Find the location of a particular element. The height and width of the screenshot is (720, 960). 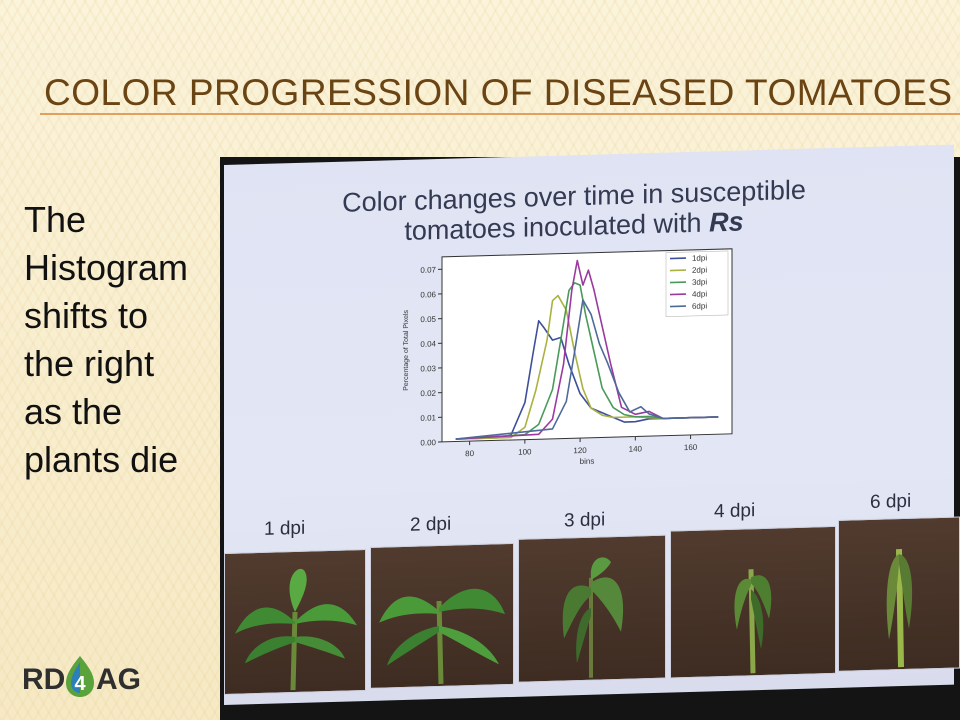

x-tick-label: 140 is located at coordinates (636, 448).